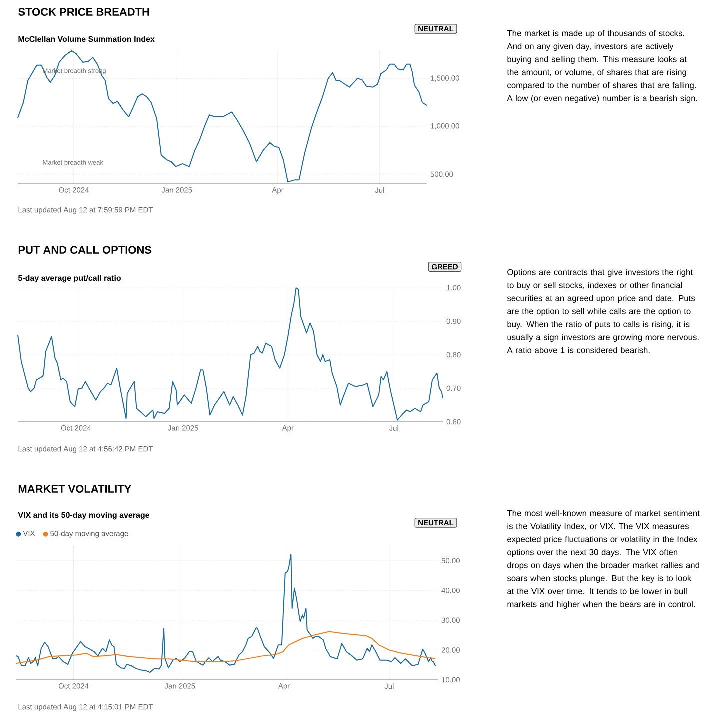 The width and height of the screenshot is (708, 723). I want to click on chart-subtitle: VIX and its 50-day moving average, so click(84, 516).